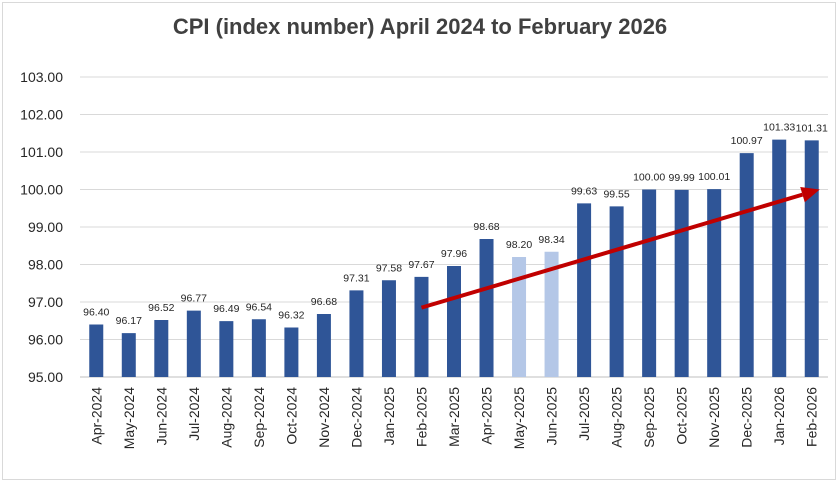 This screenshot has height=484, width=840. I want to click on x-tick-label: Apr-2024, so click(96, 416).